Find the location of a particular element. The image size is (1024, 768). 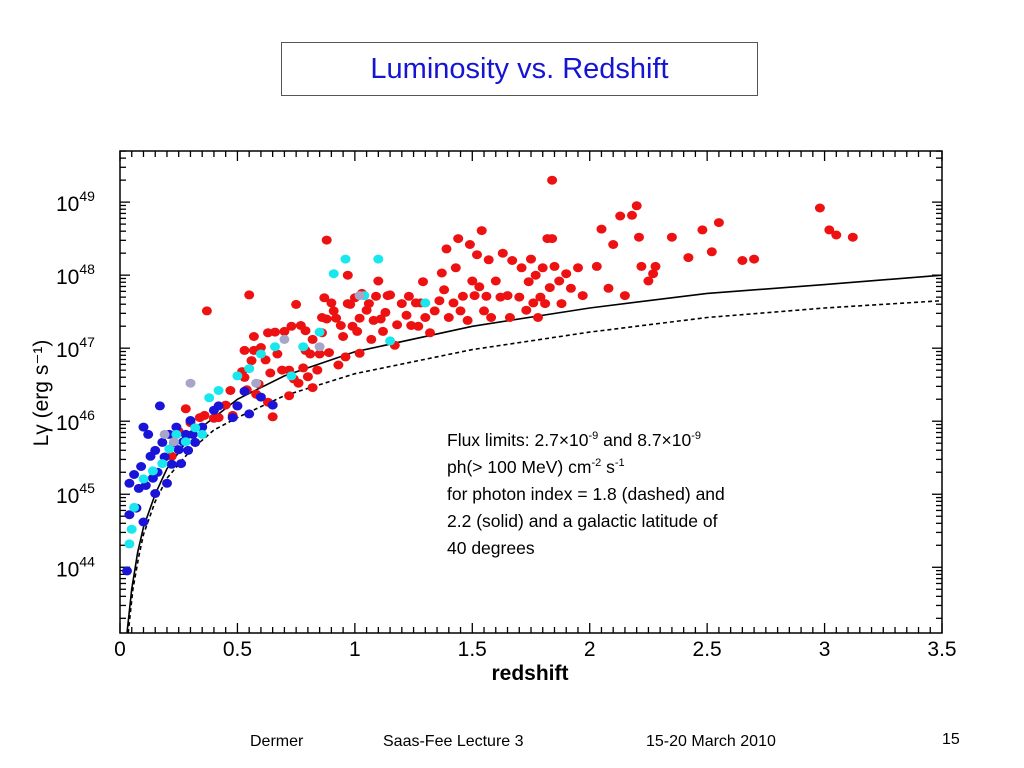

y-axis-label: Lγ (erg s⁻¹) is located at coordinates (41, 393).